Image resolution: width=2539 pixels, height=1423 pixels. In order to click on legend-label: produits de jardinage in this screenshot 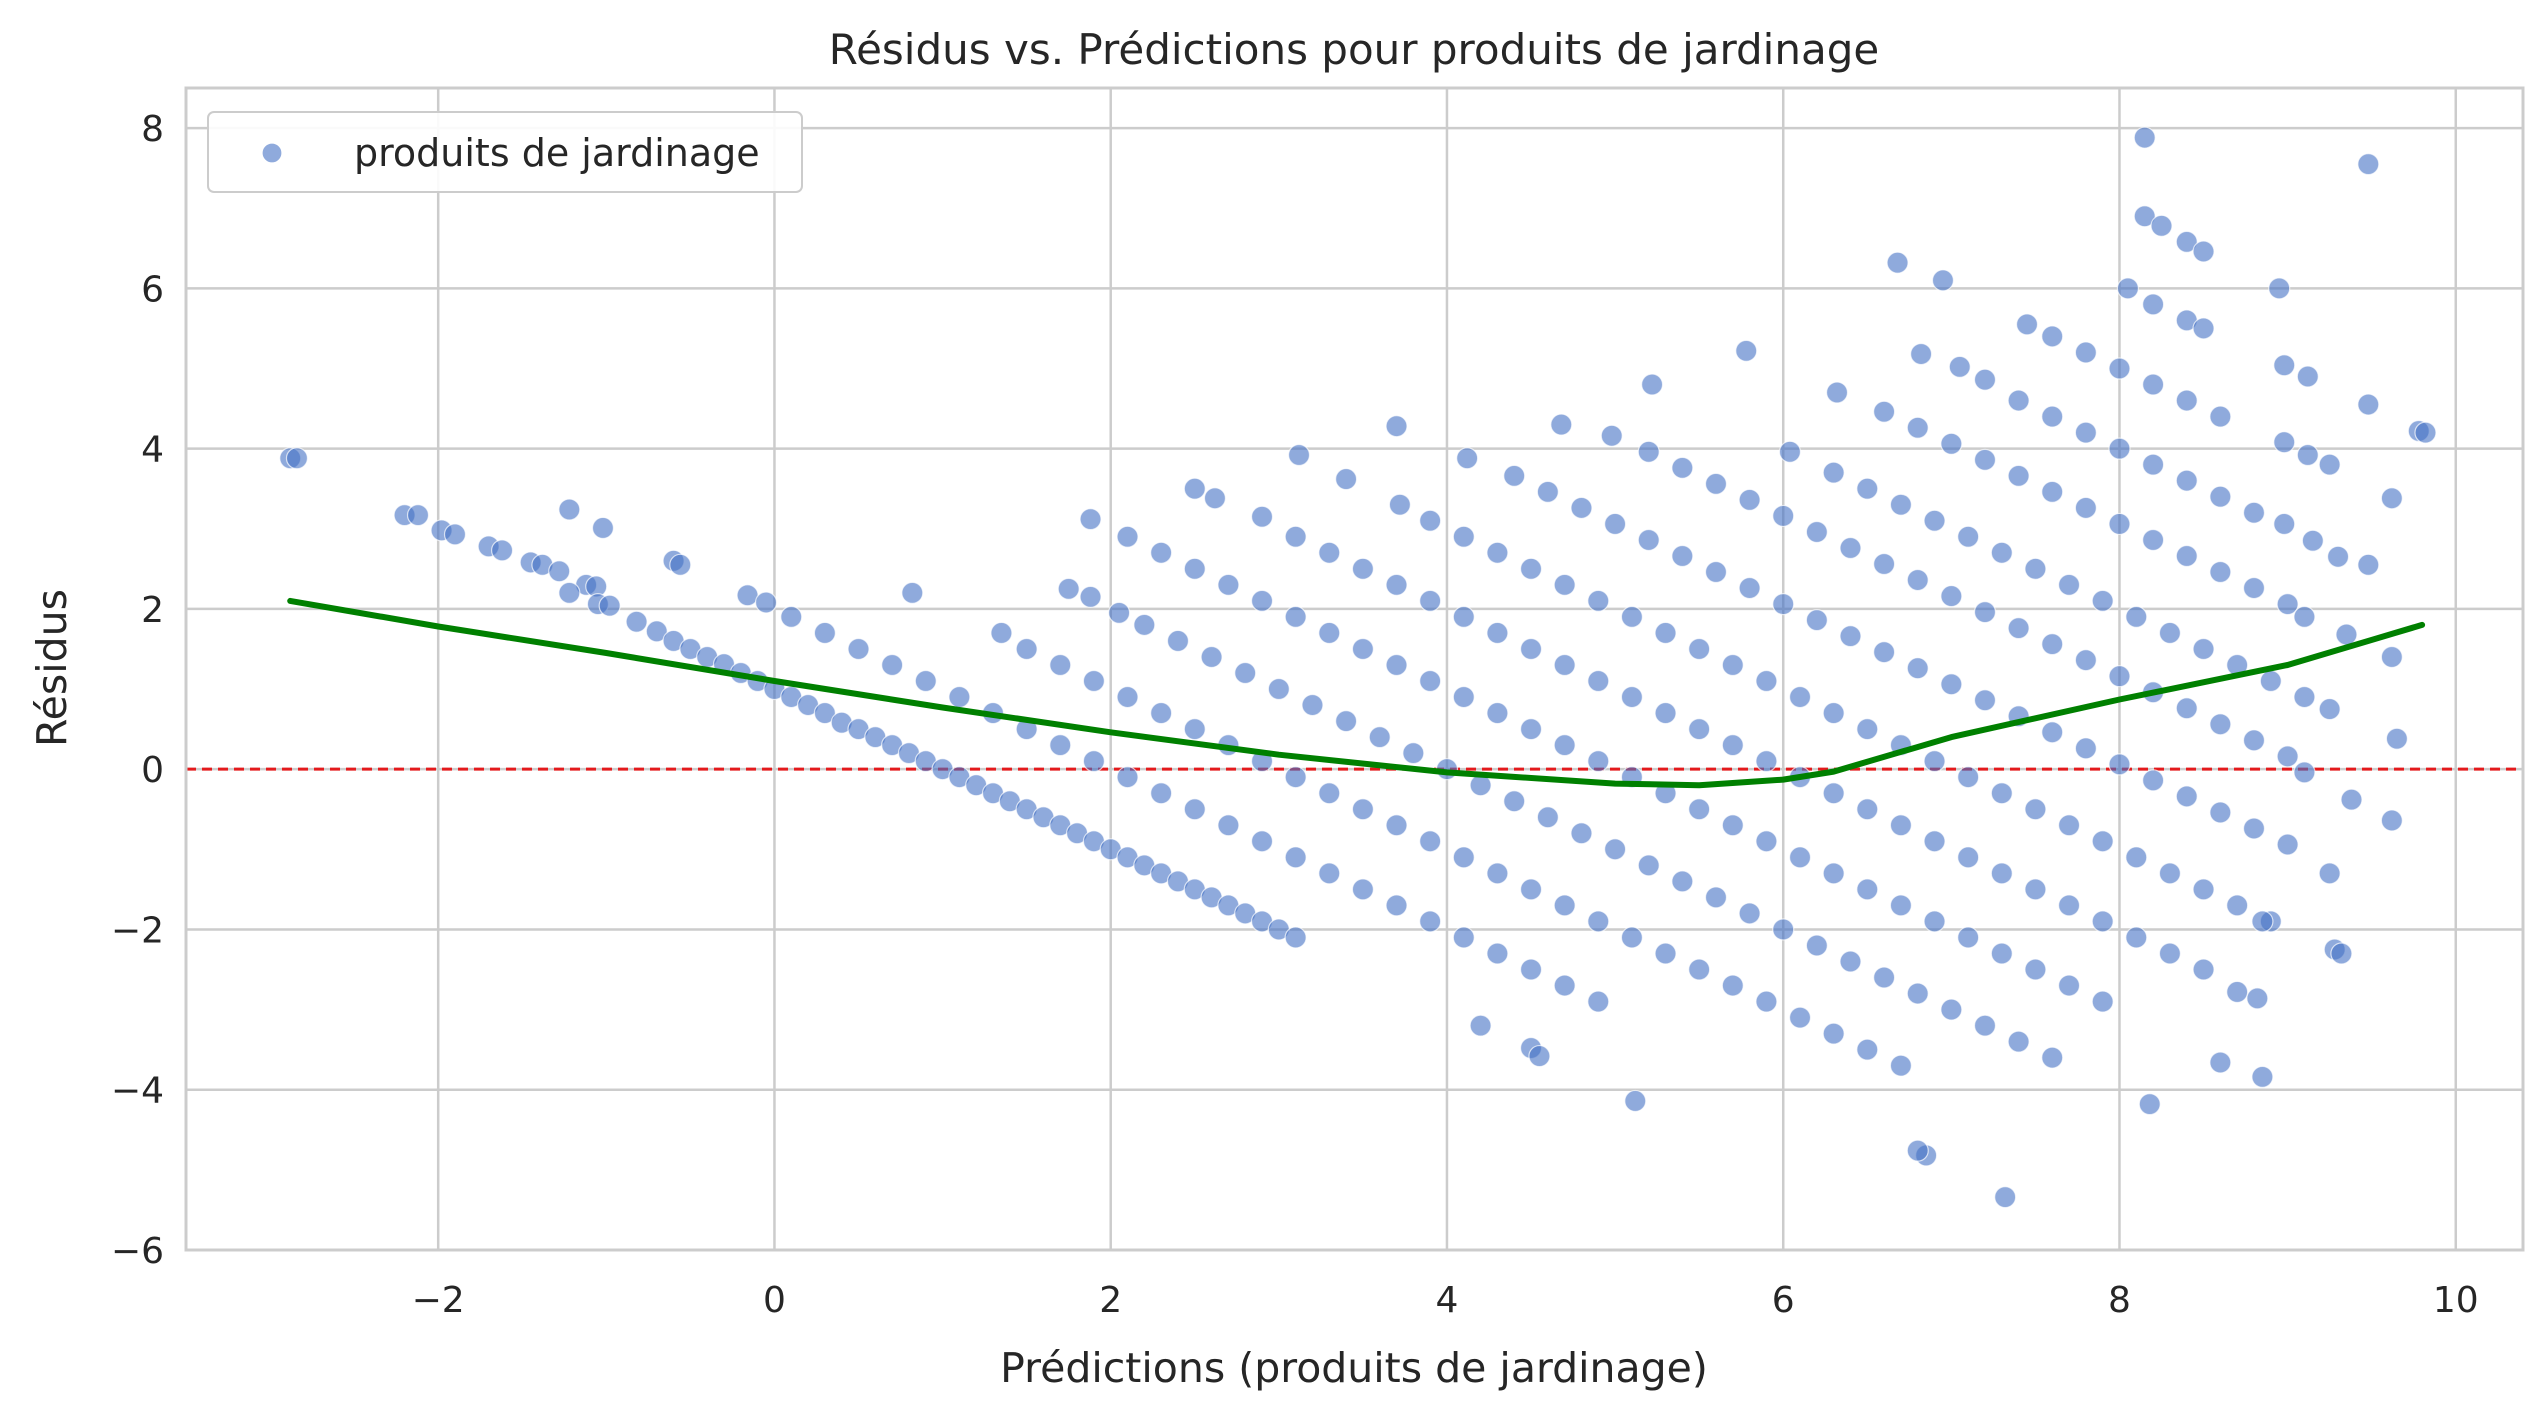, I will do `click(557, 153)`.